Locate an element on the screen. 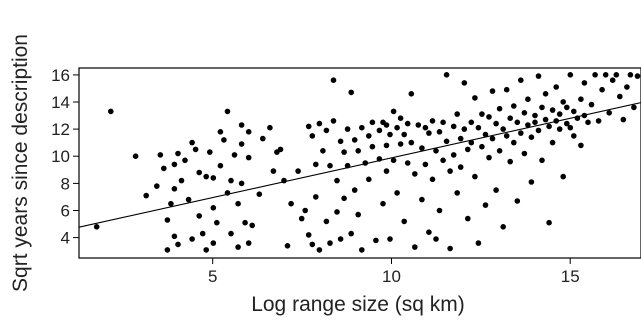 This screenshot has height=321, width=641. x-tick-5: 5 is located at coordinates (212, 272).